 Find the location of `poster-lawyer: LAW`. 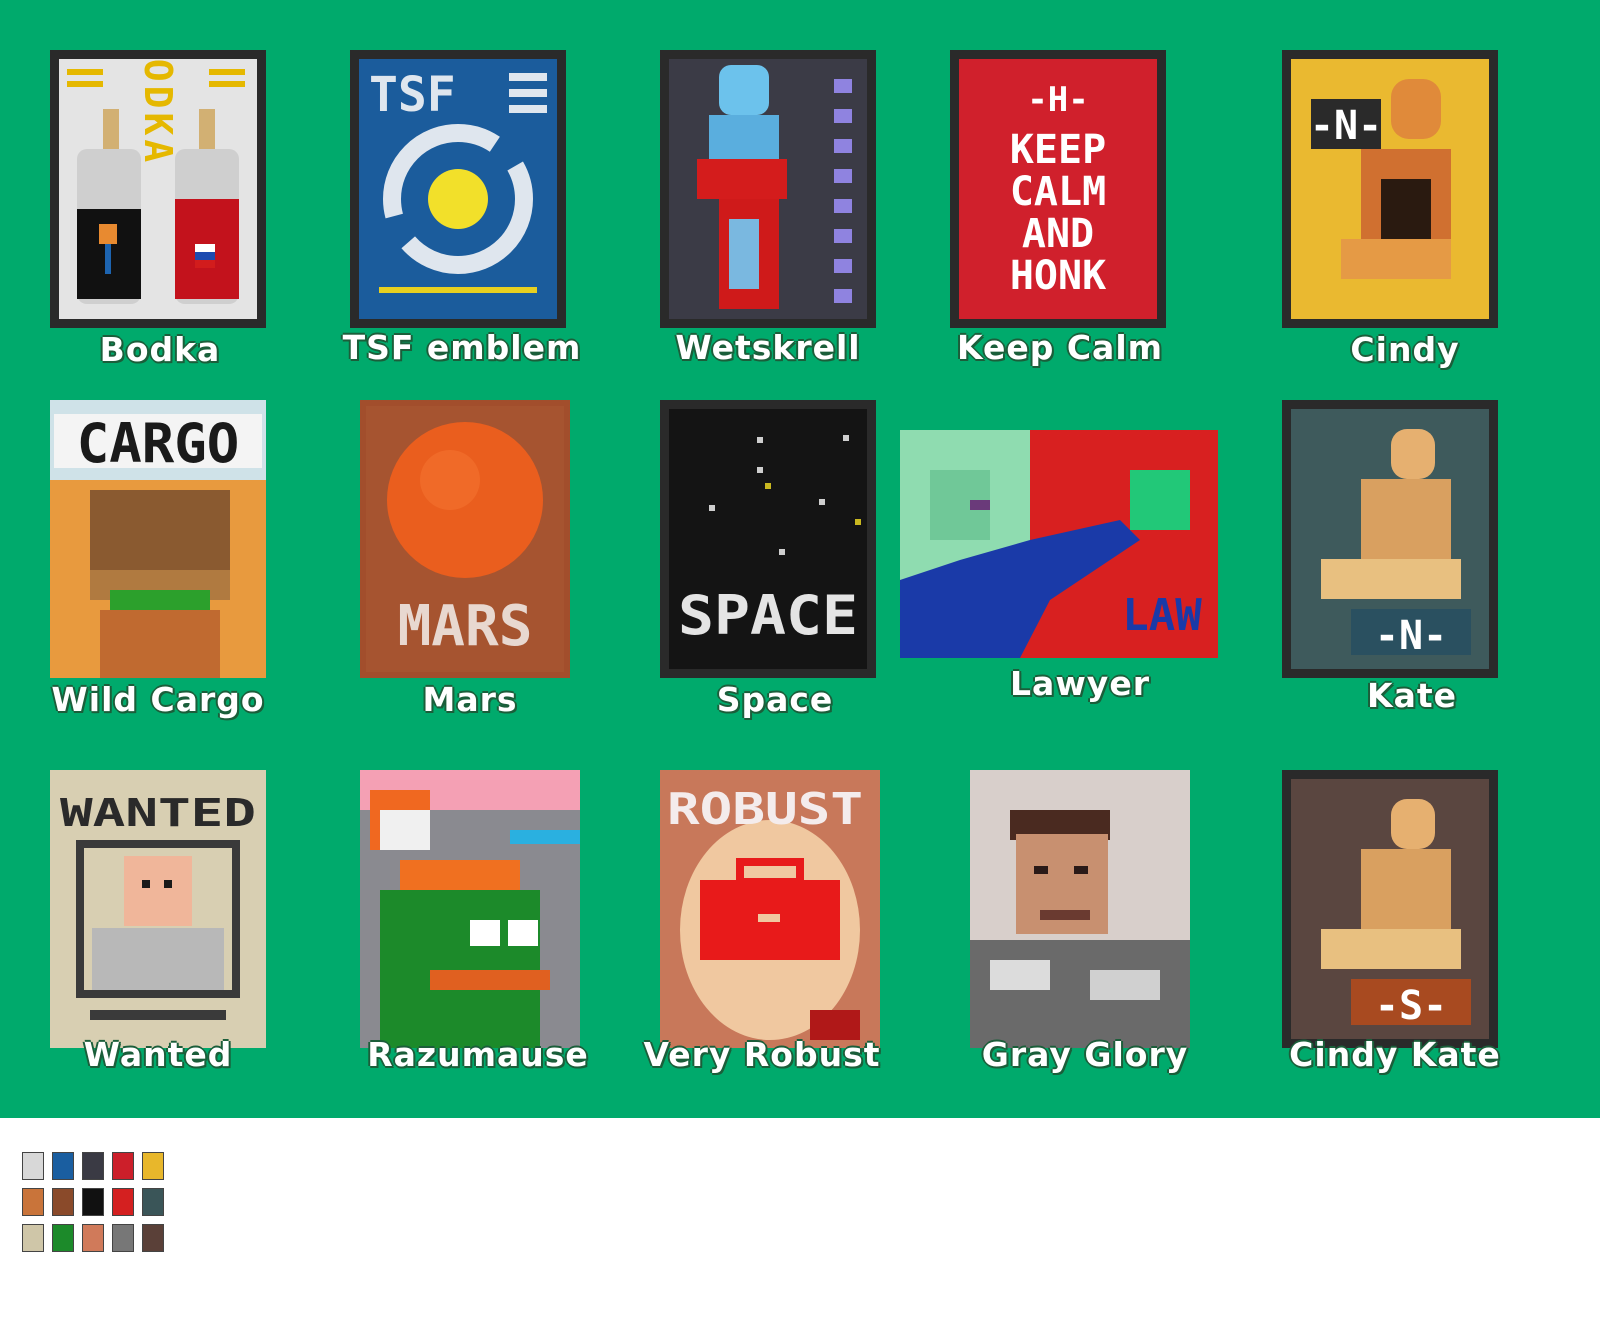

poster-lawyer: LAW is located at coordinates (1059, 544).